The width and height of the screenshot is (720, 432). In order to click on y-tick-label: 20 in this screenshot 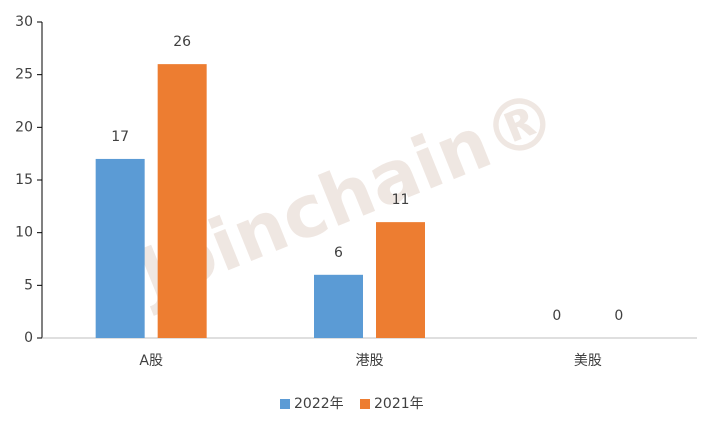, I will do `click(24, 127)`.